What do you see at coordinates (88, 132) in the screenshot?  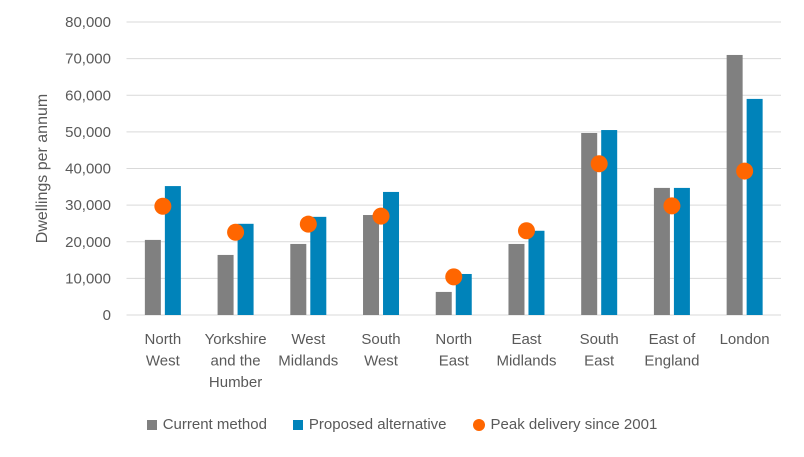 I see `y-tick-label: 50,000` at bounding box center [88, 132].